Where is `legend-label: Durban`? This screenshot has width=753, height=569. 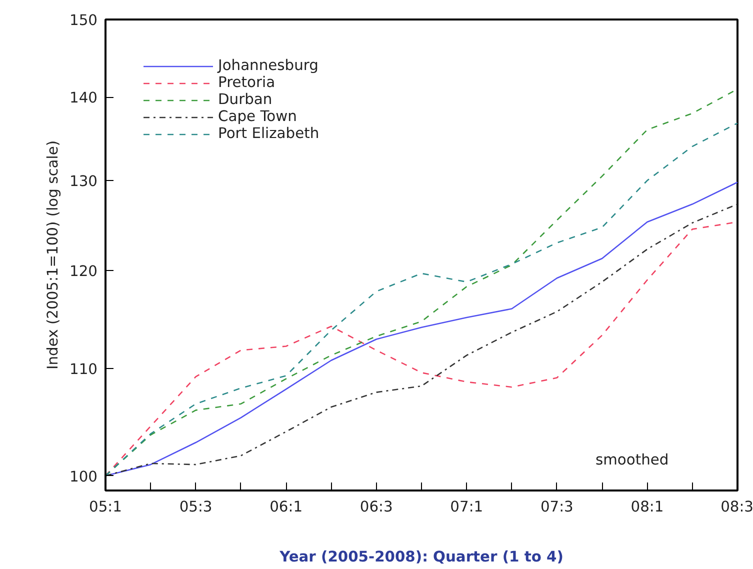
legend-label: Durban is located at coordinates (245, 99).